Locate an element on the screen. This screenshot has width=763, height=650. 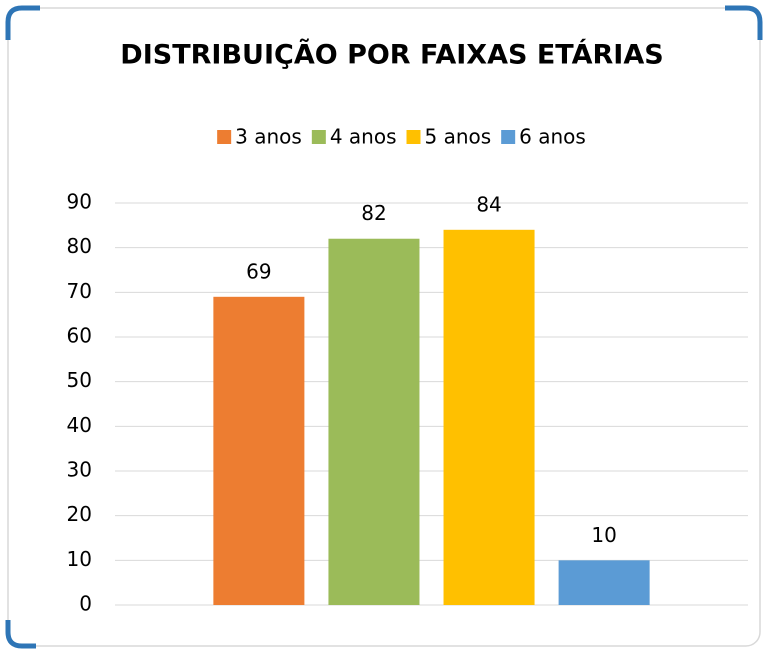
y-tick-label: 60 is located at coordinates (79, 336).